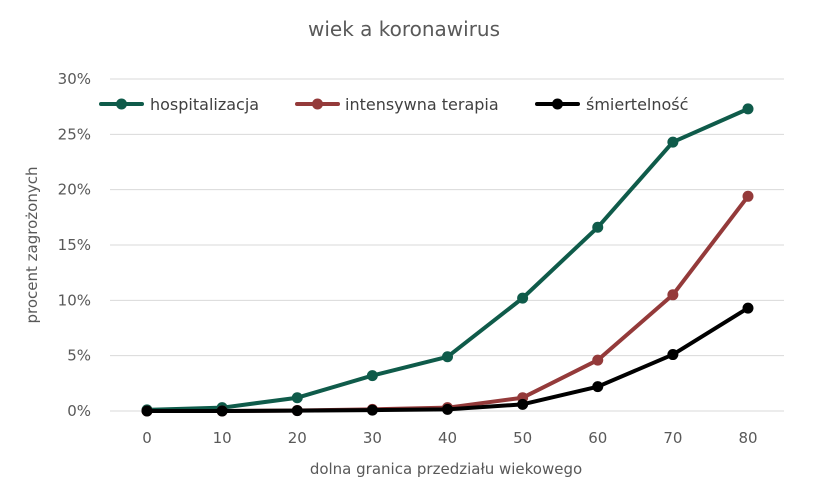  What do you see at coordinates (147, 438) in the screenshot?
I see `x-tick-label: 0` at bounding box center [147, 438].